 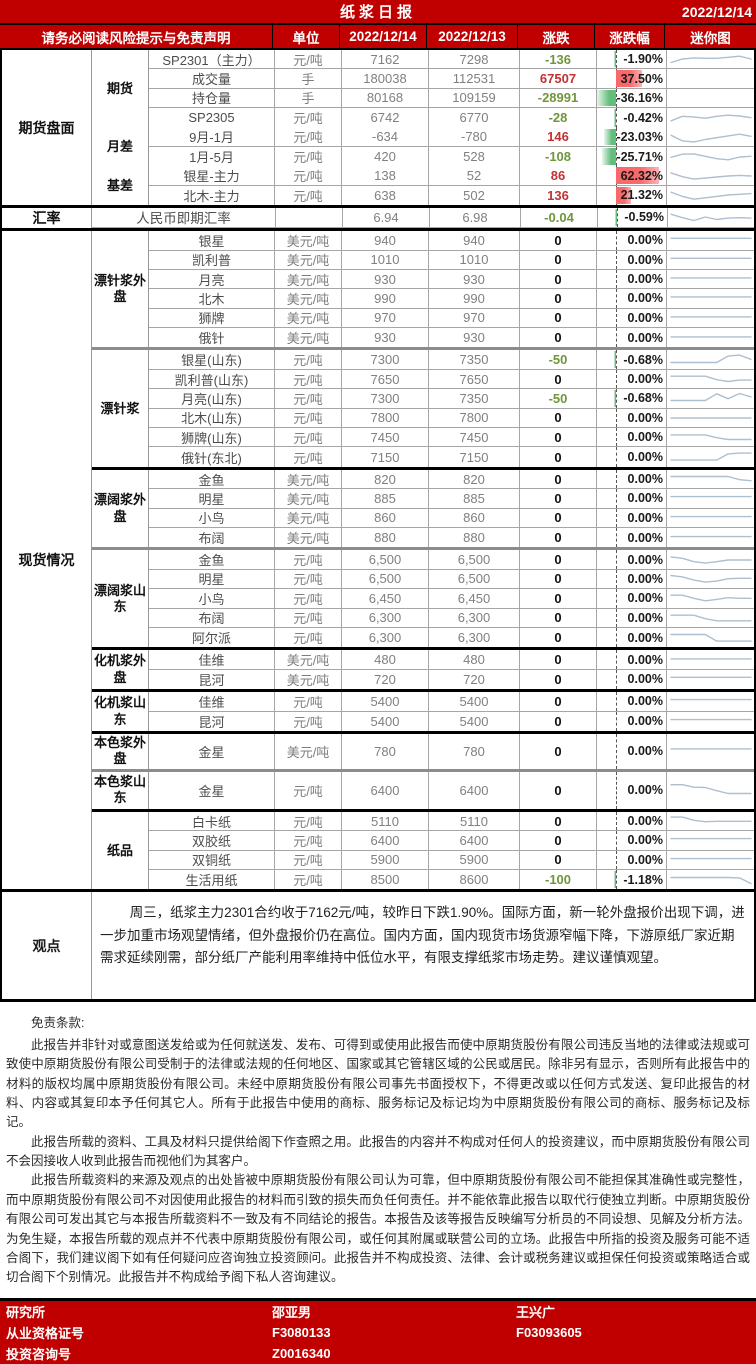 What do you see at coordinates (47, 560) in the screenshot?
I see `section-label: 现货情况` at bounding box center [47, 560].